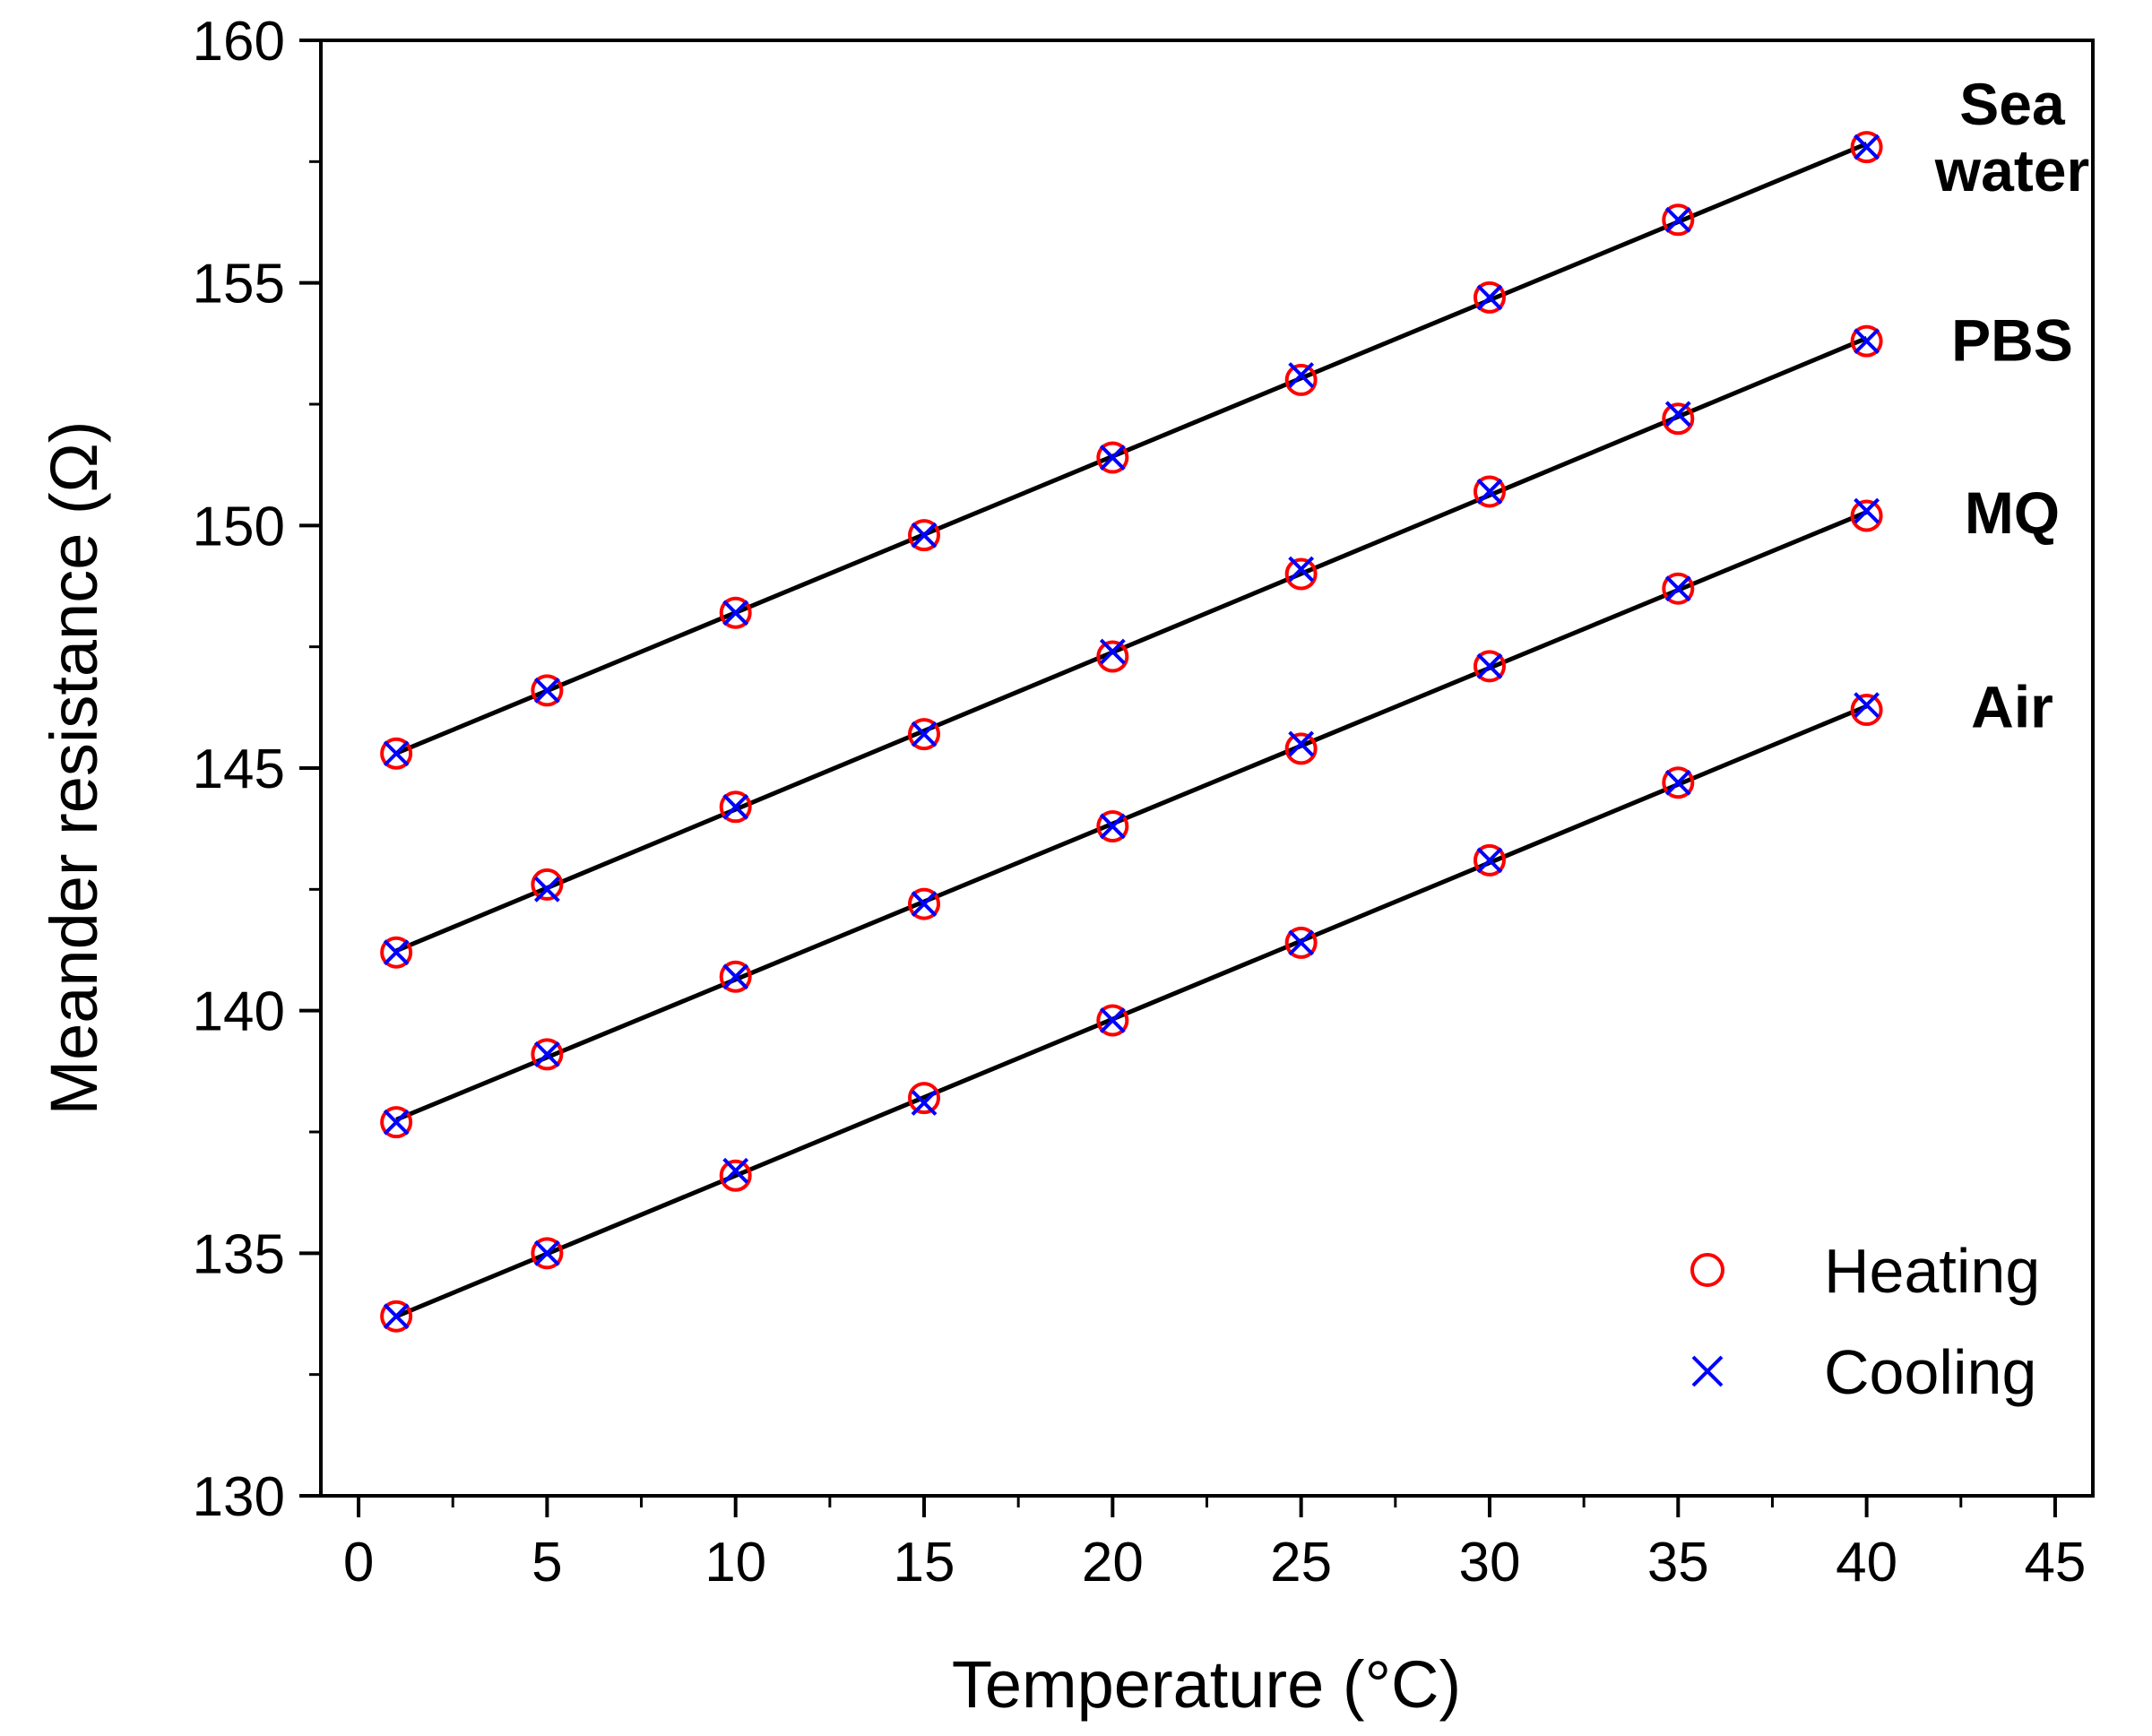 This screenshot has width=2152, height=1736. What do you see at coordinates (547, 1562) in the screenshot?
I see `x-tick-label: 5` at bounding box center [547, 1562].